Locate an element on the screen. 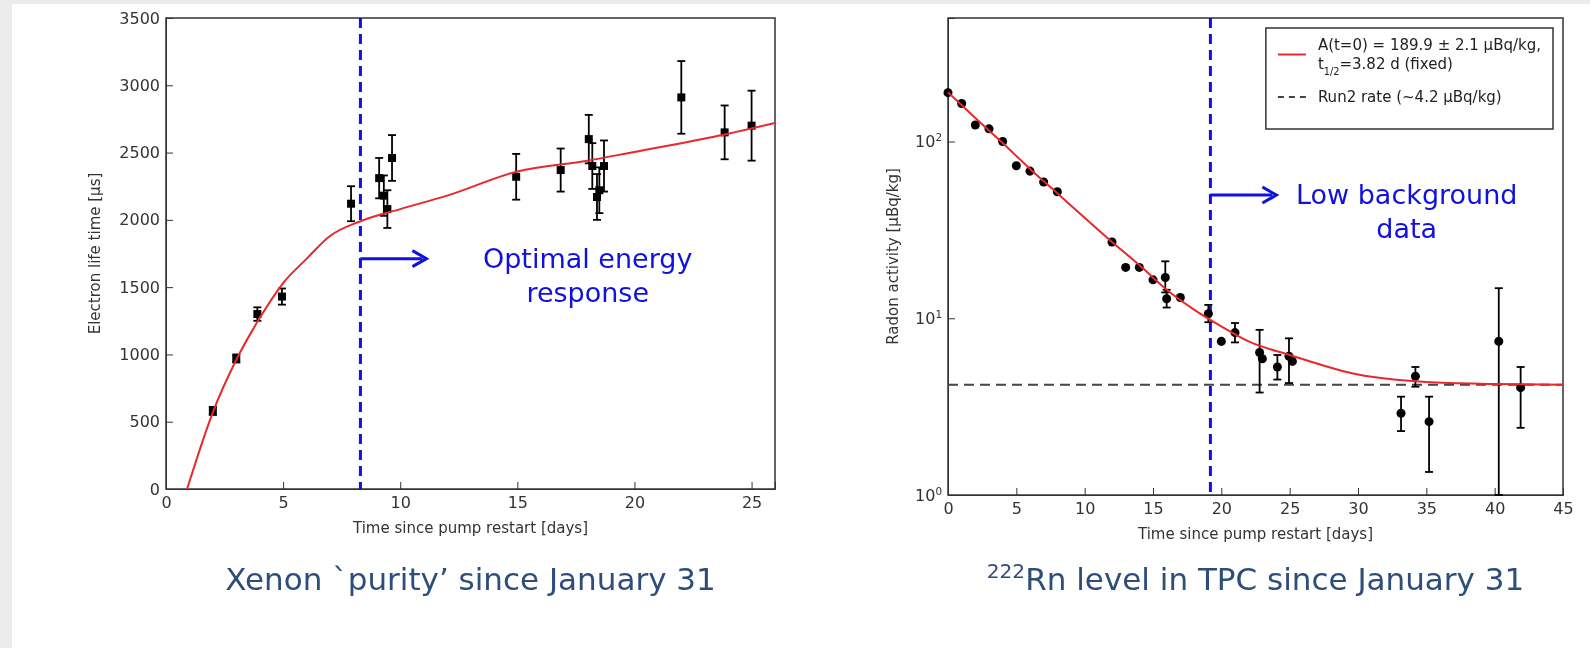 The width and height of the screenshot is (1590, 648). y-tick-label: 10$^{0}$ is located at coordinates (928, 494).